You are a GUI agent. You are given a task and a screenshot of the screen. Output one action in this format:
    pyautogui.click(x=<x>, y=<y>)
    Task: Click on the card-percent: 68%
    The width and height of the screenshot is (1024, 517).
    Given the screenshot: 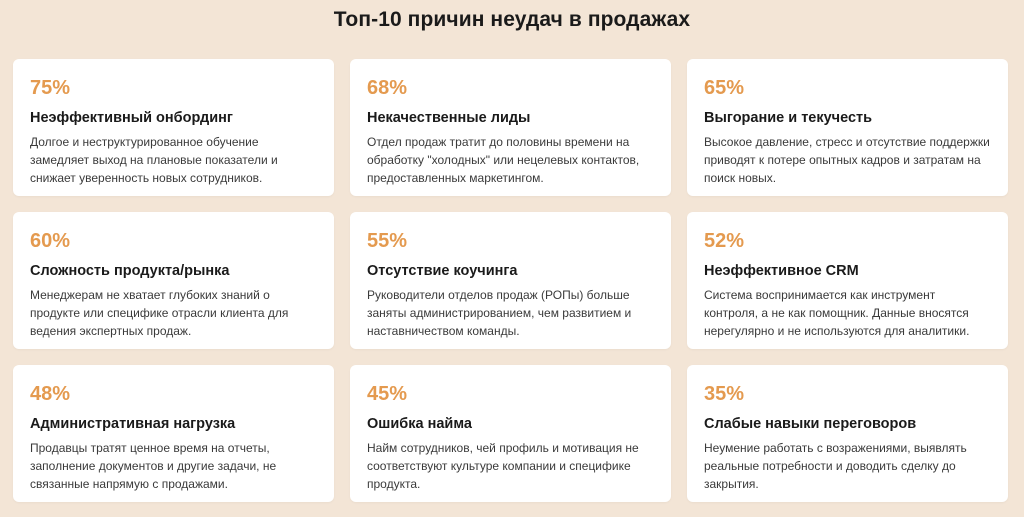 What is the action you would take?
    pyautogui.click(x=387, y=88)
    